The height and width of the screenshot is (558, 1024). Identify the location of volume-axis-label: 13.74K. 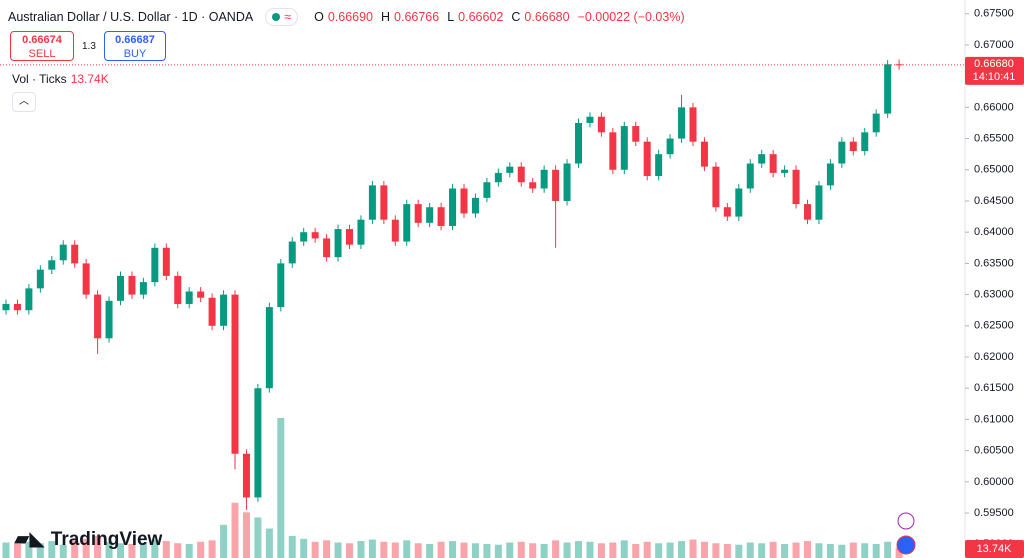
(995, 549).